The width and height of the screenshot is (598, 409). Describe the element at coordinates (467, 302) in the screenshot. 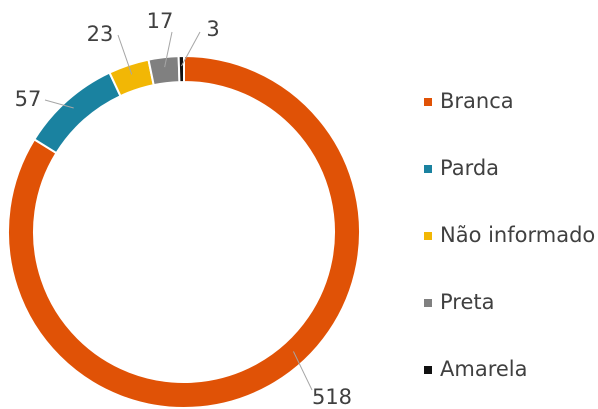

I see `legend-label: Preta` at that location.